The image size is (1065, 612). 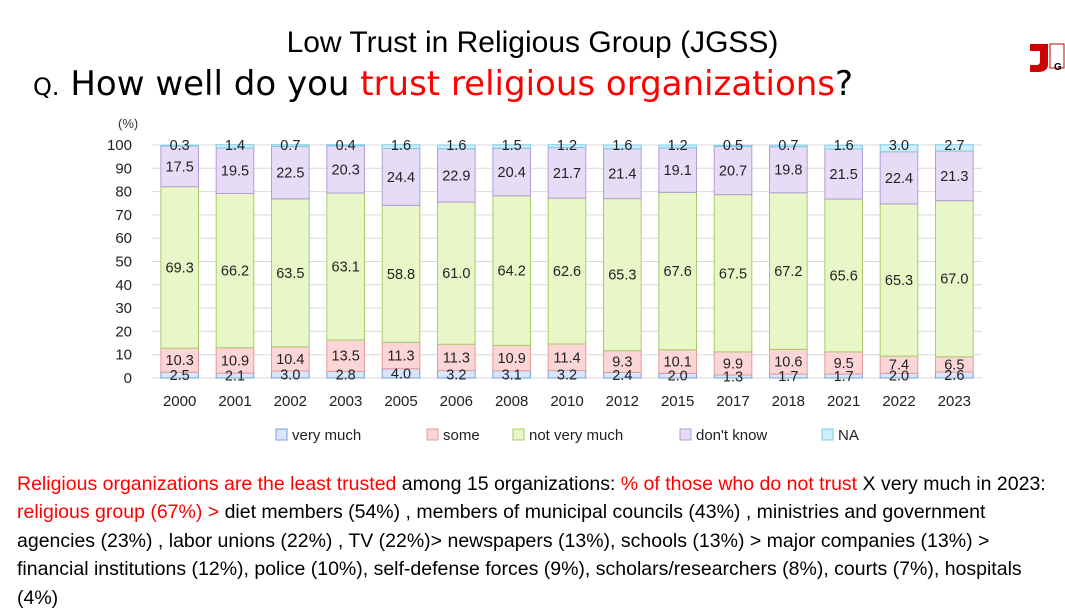 What do you see at coordinates (456, 401) in the screenshot?
I see `x-tick-label: 2006` at bounding box center [456, 401].